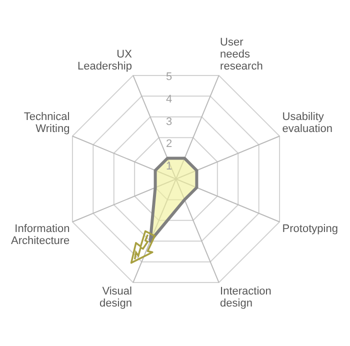 Image resolution: width=350 pixels, height=346 pixels. Describe the element at coordinates (40, 235) in the screenshot. I see `spoke-label: Information Architecture` at that location.